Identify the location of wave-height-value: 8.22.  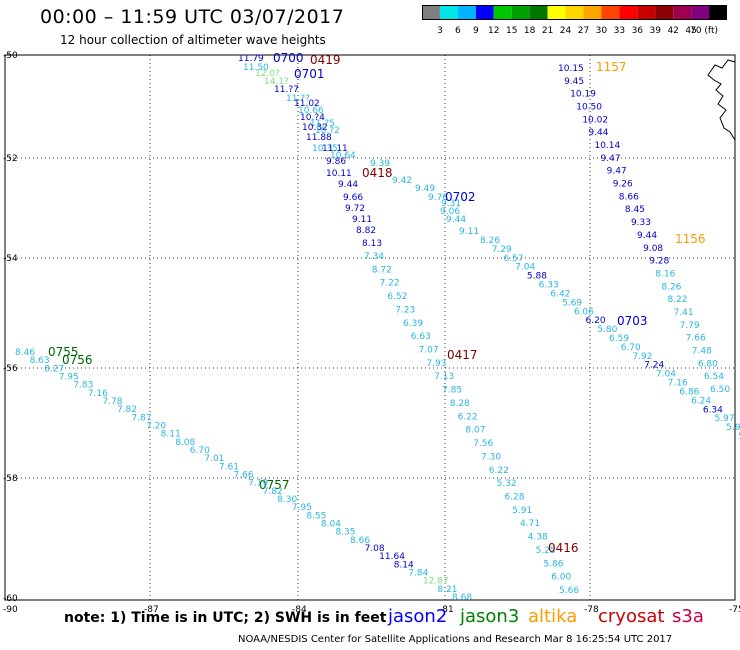
(677, 300).